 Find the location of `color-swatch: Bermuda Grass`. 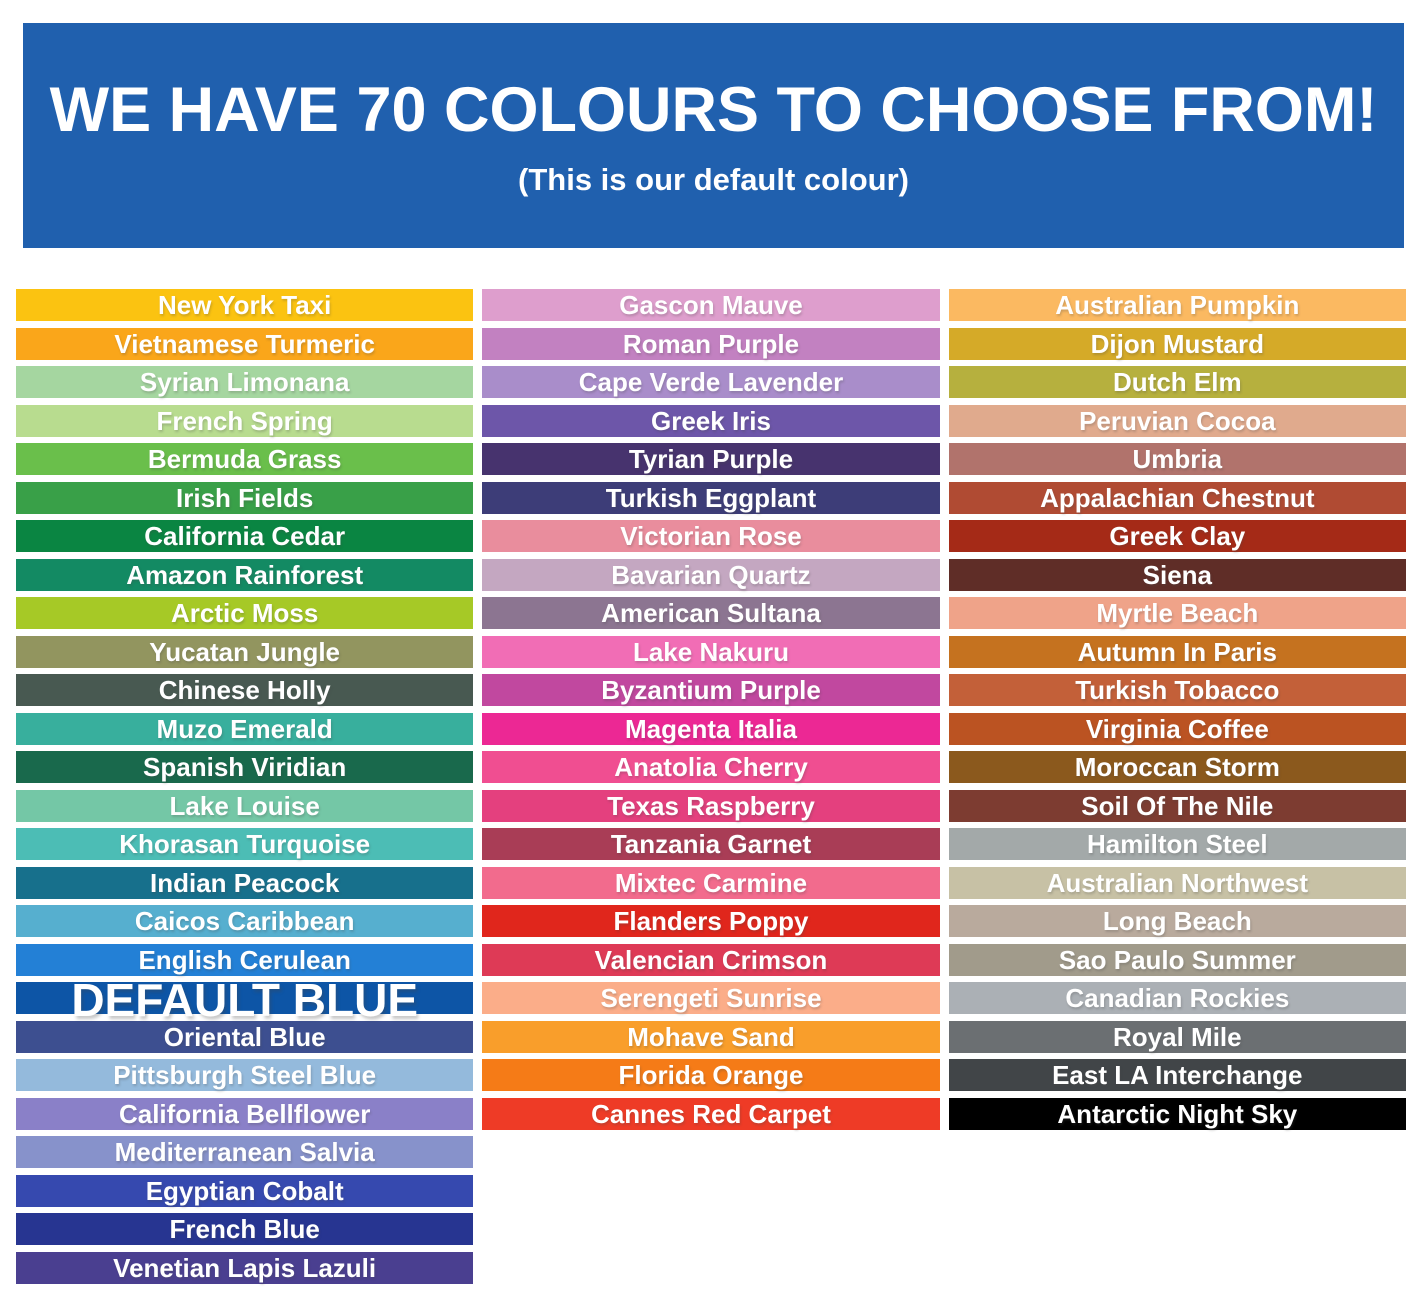

color-swatch: Bermuda Grass is located at coordinates (245, 459).